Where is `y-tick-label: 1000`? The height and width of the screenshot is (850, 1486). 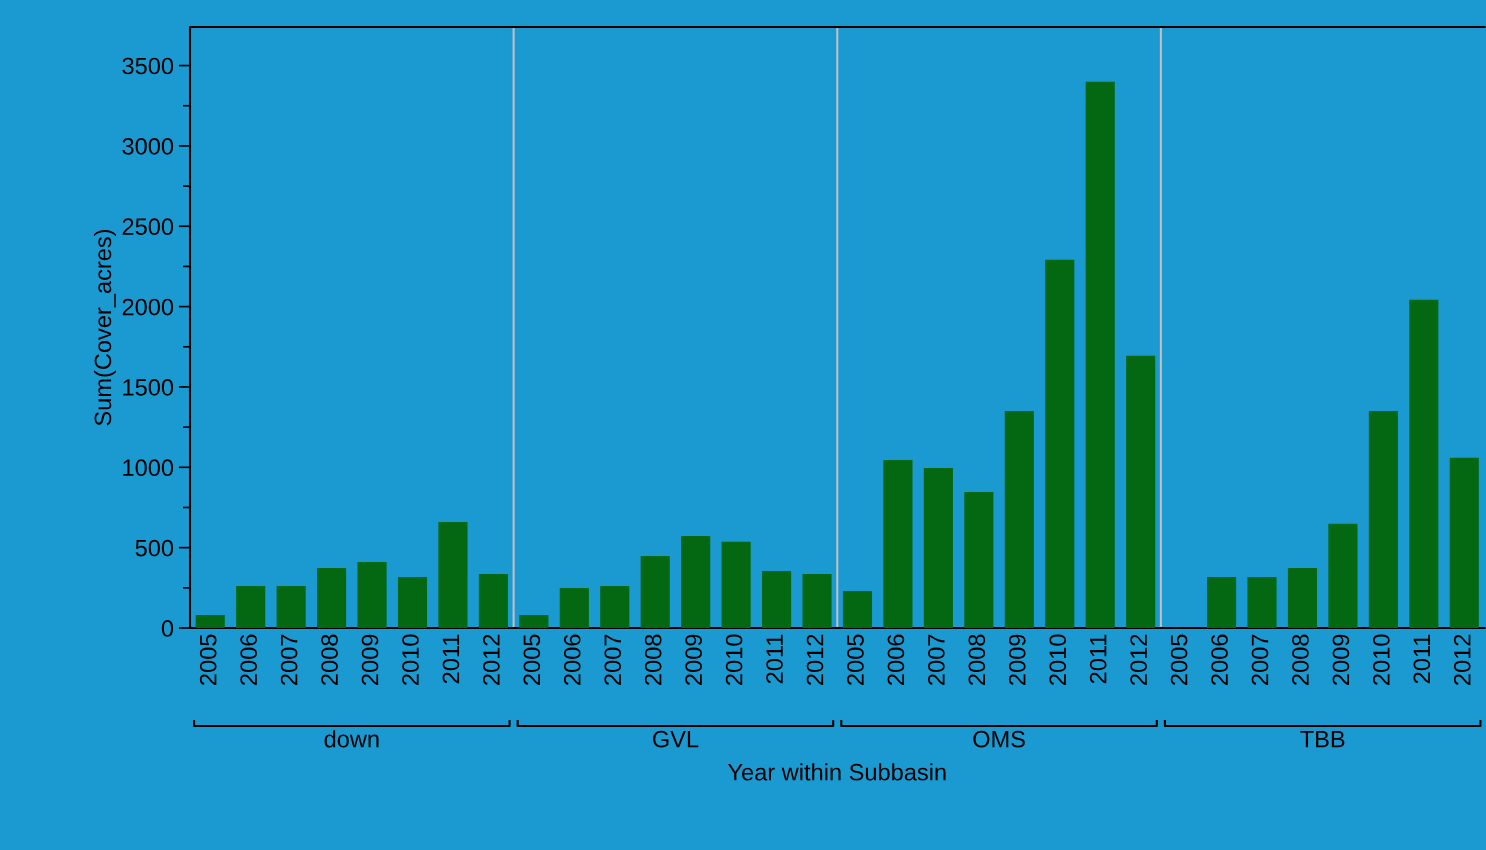 y-tick-label: 1000 is located at coordinates (148, 468).